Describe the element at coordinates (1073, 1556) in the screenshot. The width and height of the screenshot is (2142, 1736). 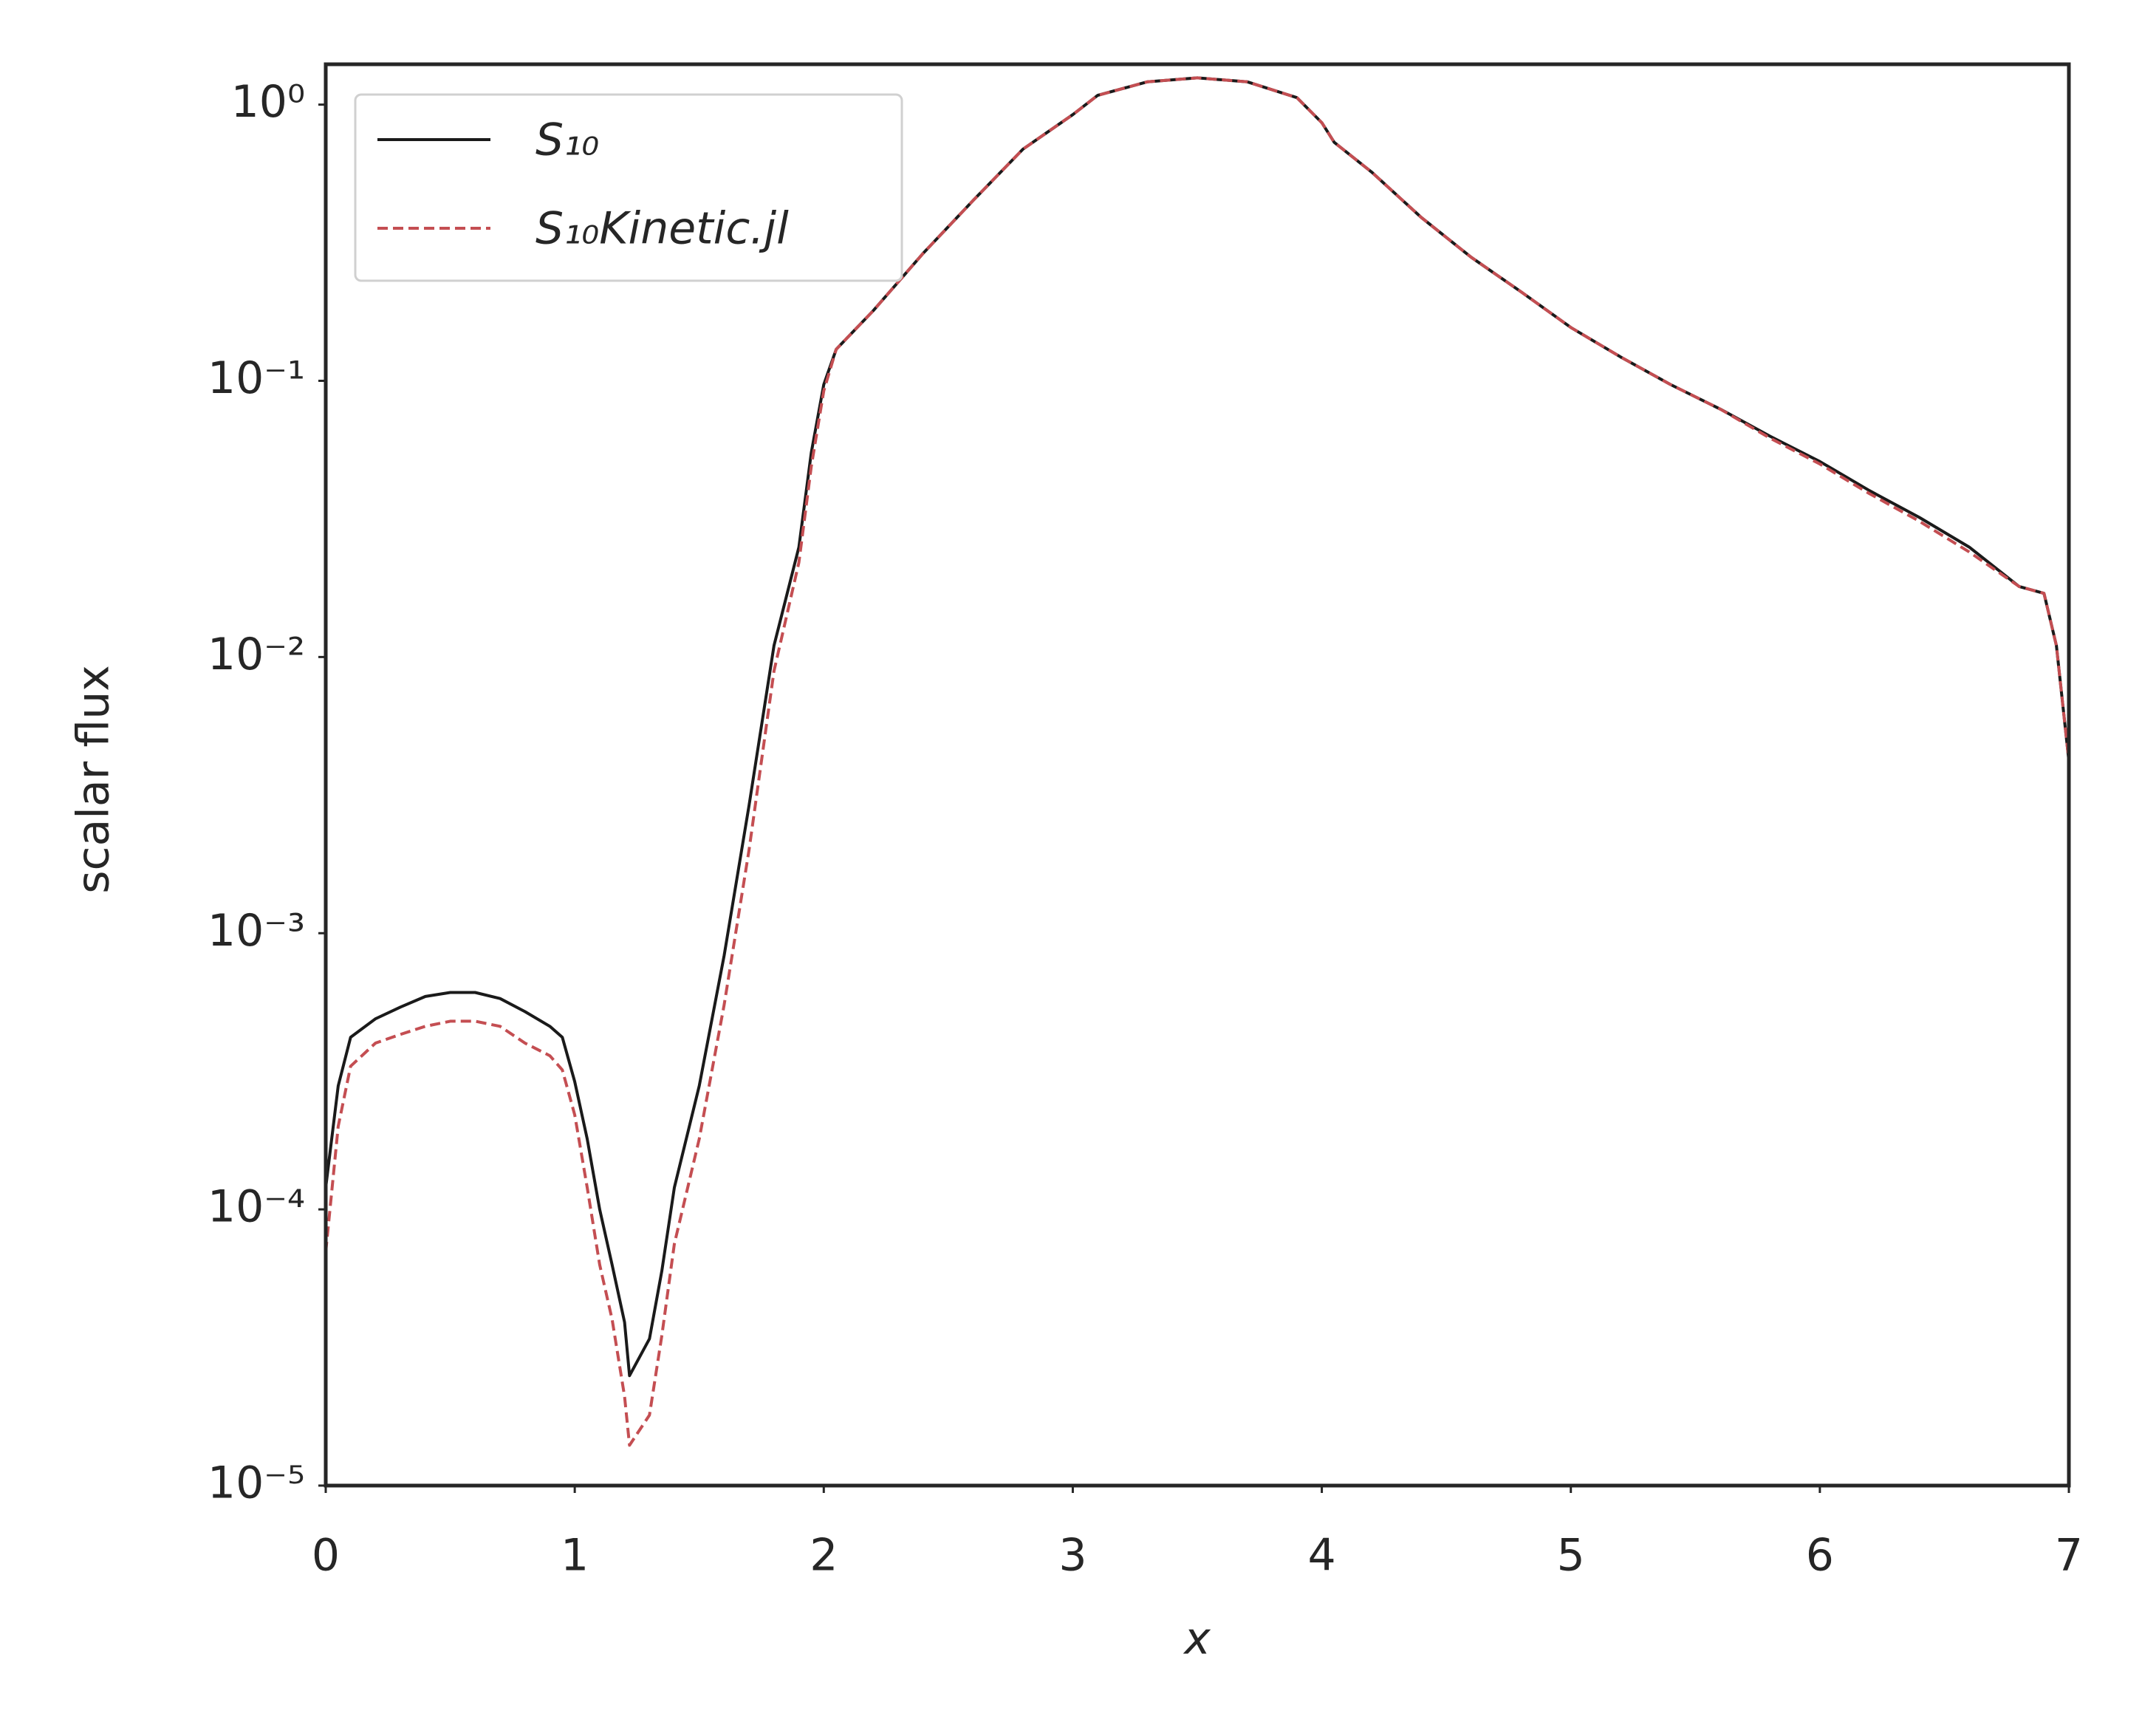
I see `x-tick-label: 3` at that location.